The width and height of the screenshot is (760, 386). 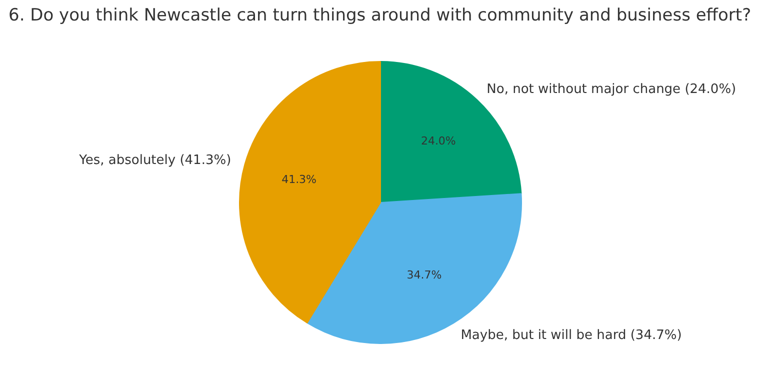 I want to click on slice-label: No, not without major change (24.0%), so click(x=611, y=89).